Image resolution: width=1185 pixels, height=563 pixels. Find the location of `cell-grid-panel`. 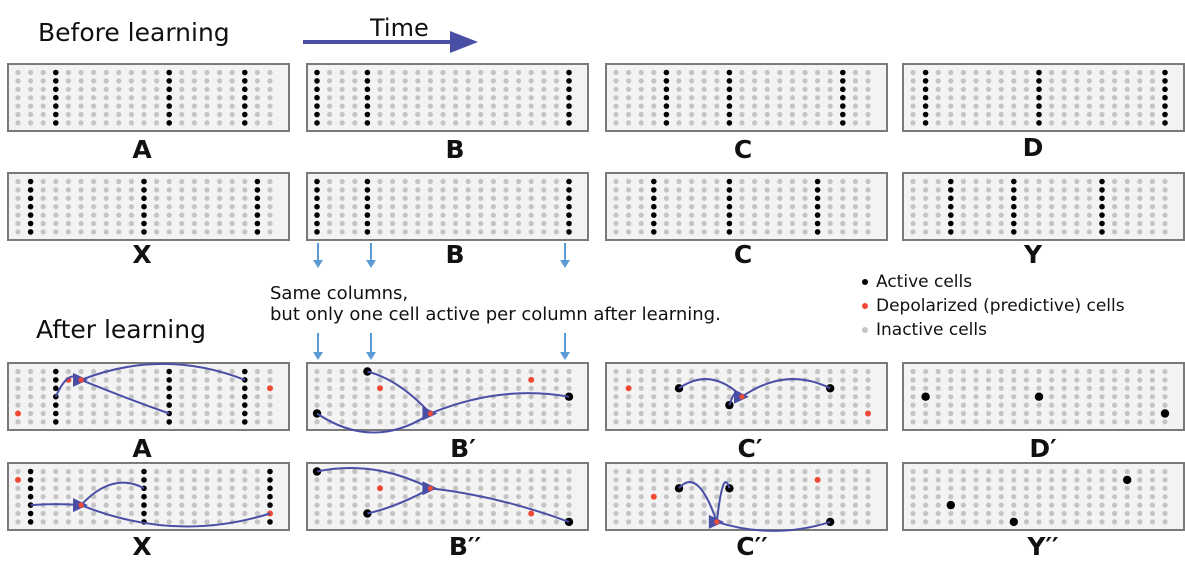

cell-grid-panel is located at coordinates (148, 206).